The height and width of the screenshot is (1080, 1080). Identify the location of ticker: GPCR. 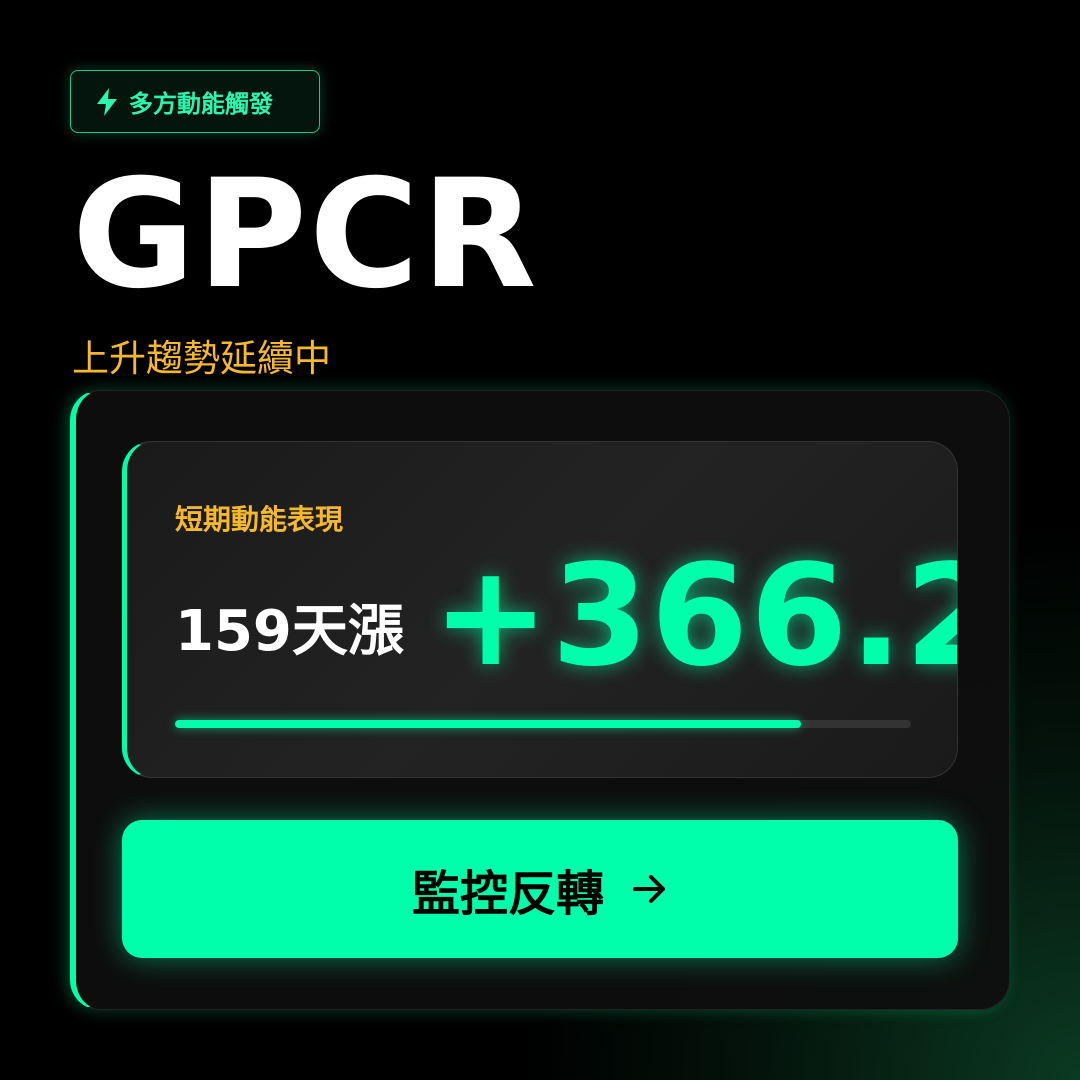
(305, 235).